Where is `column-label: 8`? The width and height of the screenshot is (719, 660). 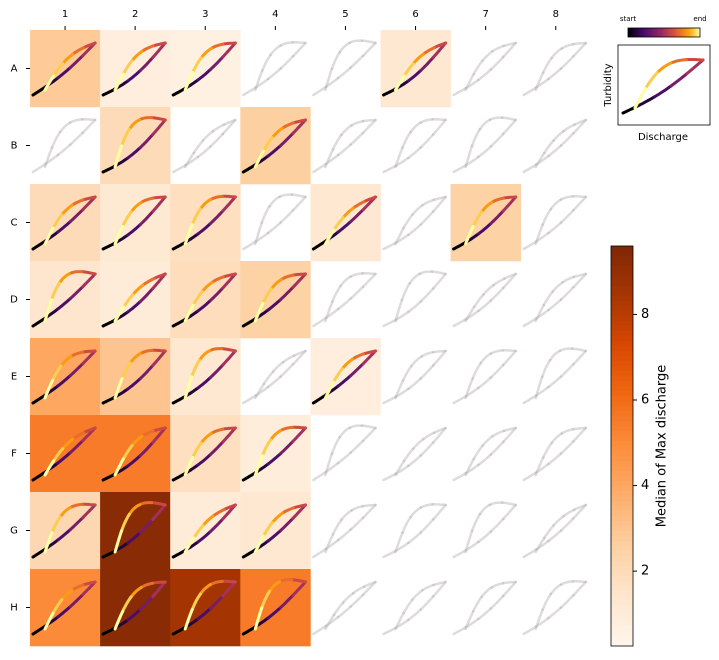 column-label: 8 is located at coordinates (556, 14).